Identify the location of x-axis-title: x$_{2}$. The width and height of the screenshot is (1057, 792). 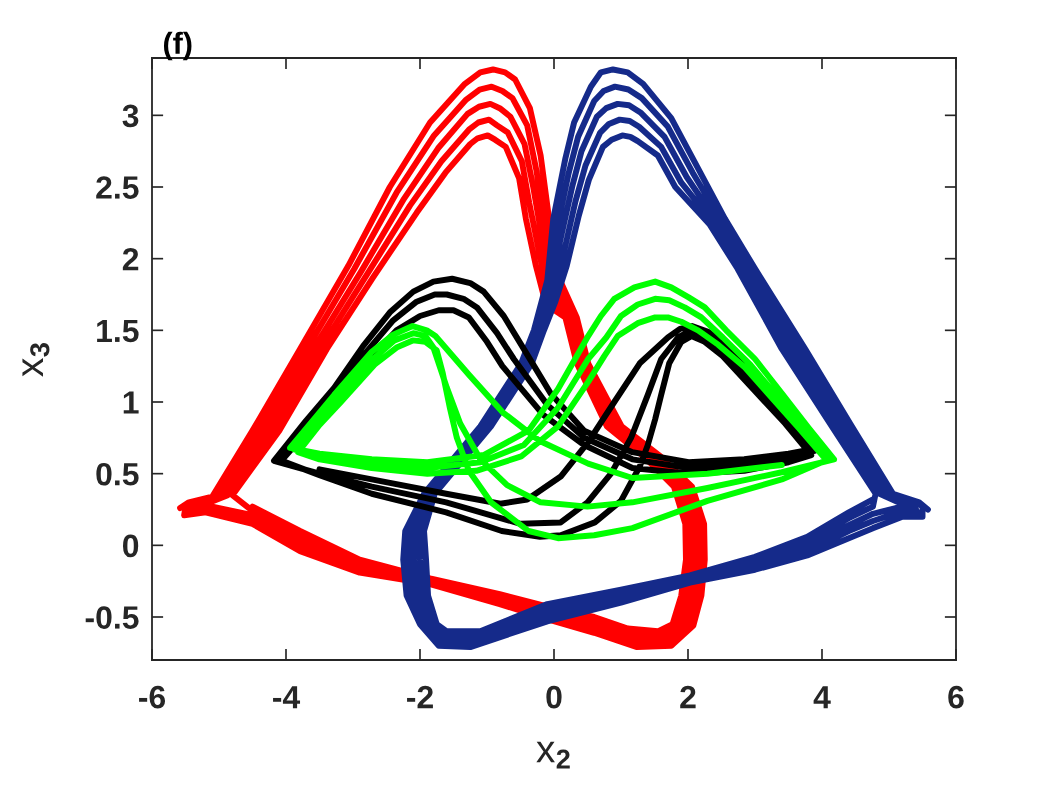
(553, 755).